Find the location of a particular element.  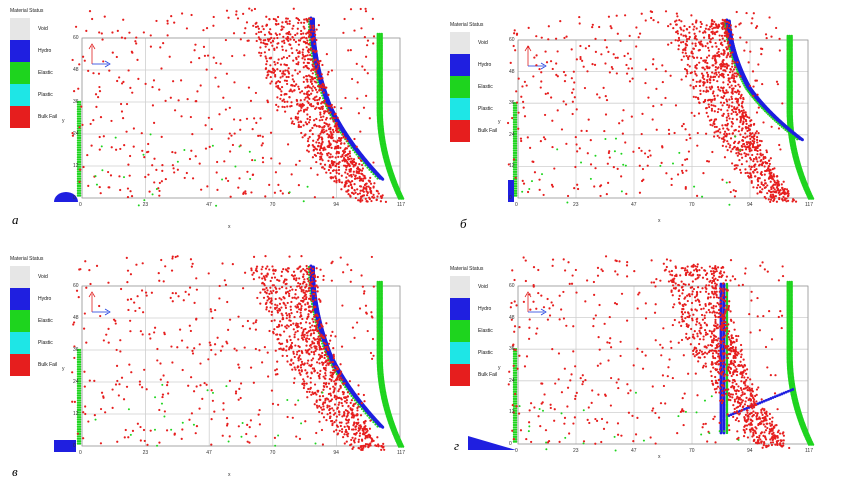

panel-label: в is located at coordinates (15, 472).